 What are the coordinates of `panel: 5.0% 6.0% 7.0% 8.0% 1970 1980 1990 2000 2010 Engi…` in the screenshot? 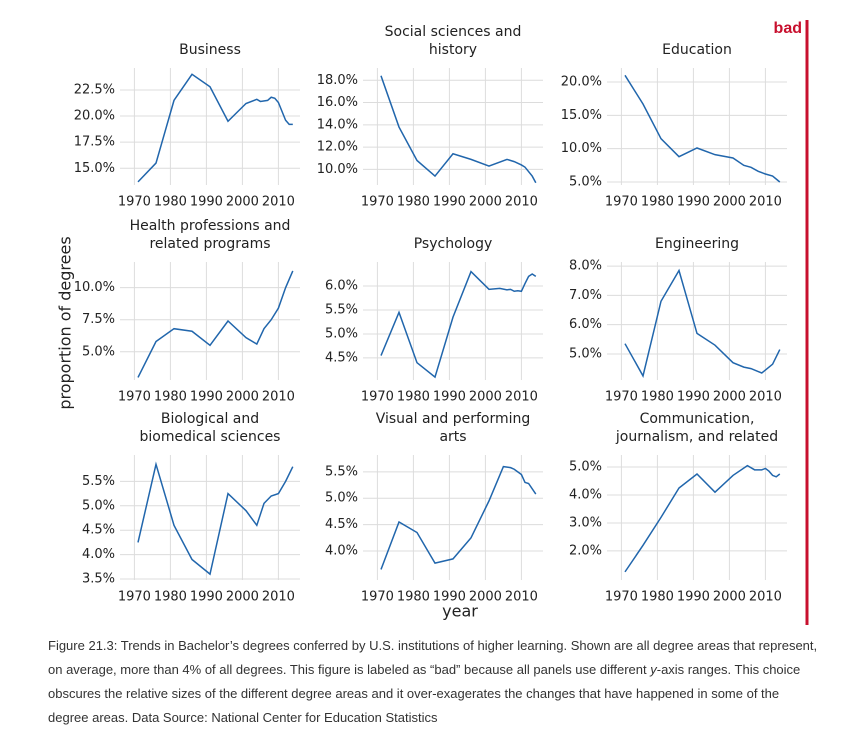 It's located at (678, 320).